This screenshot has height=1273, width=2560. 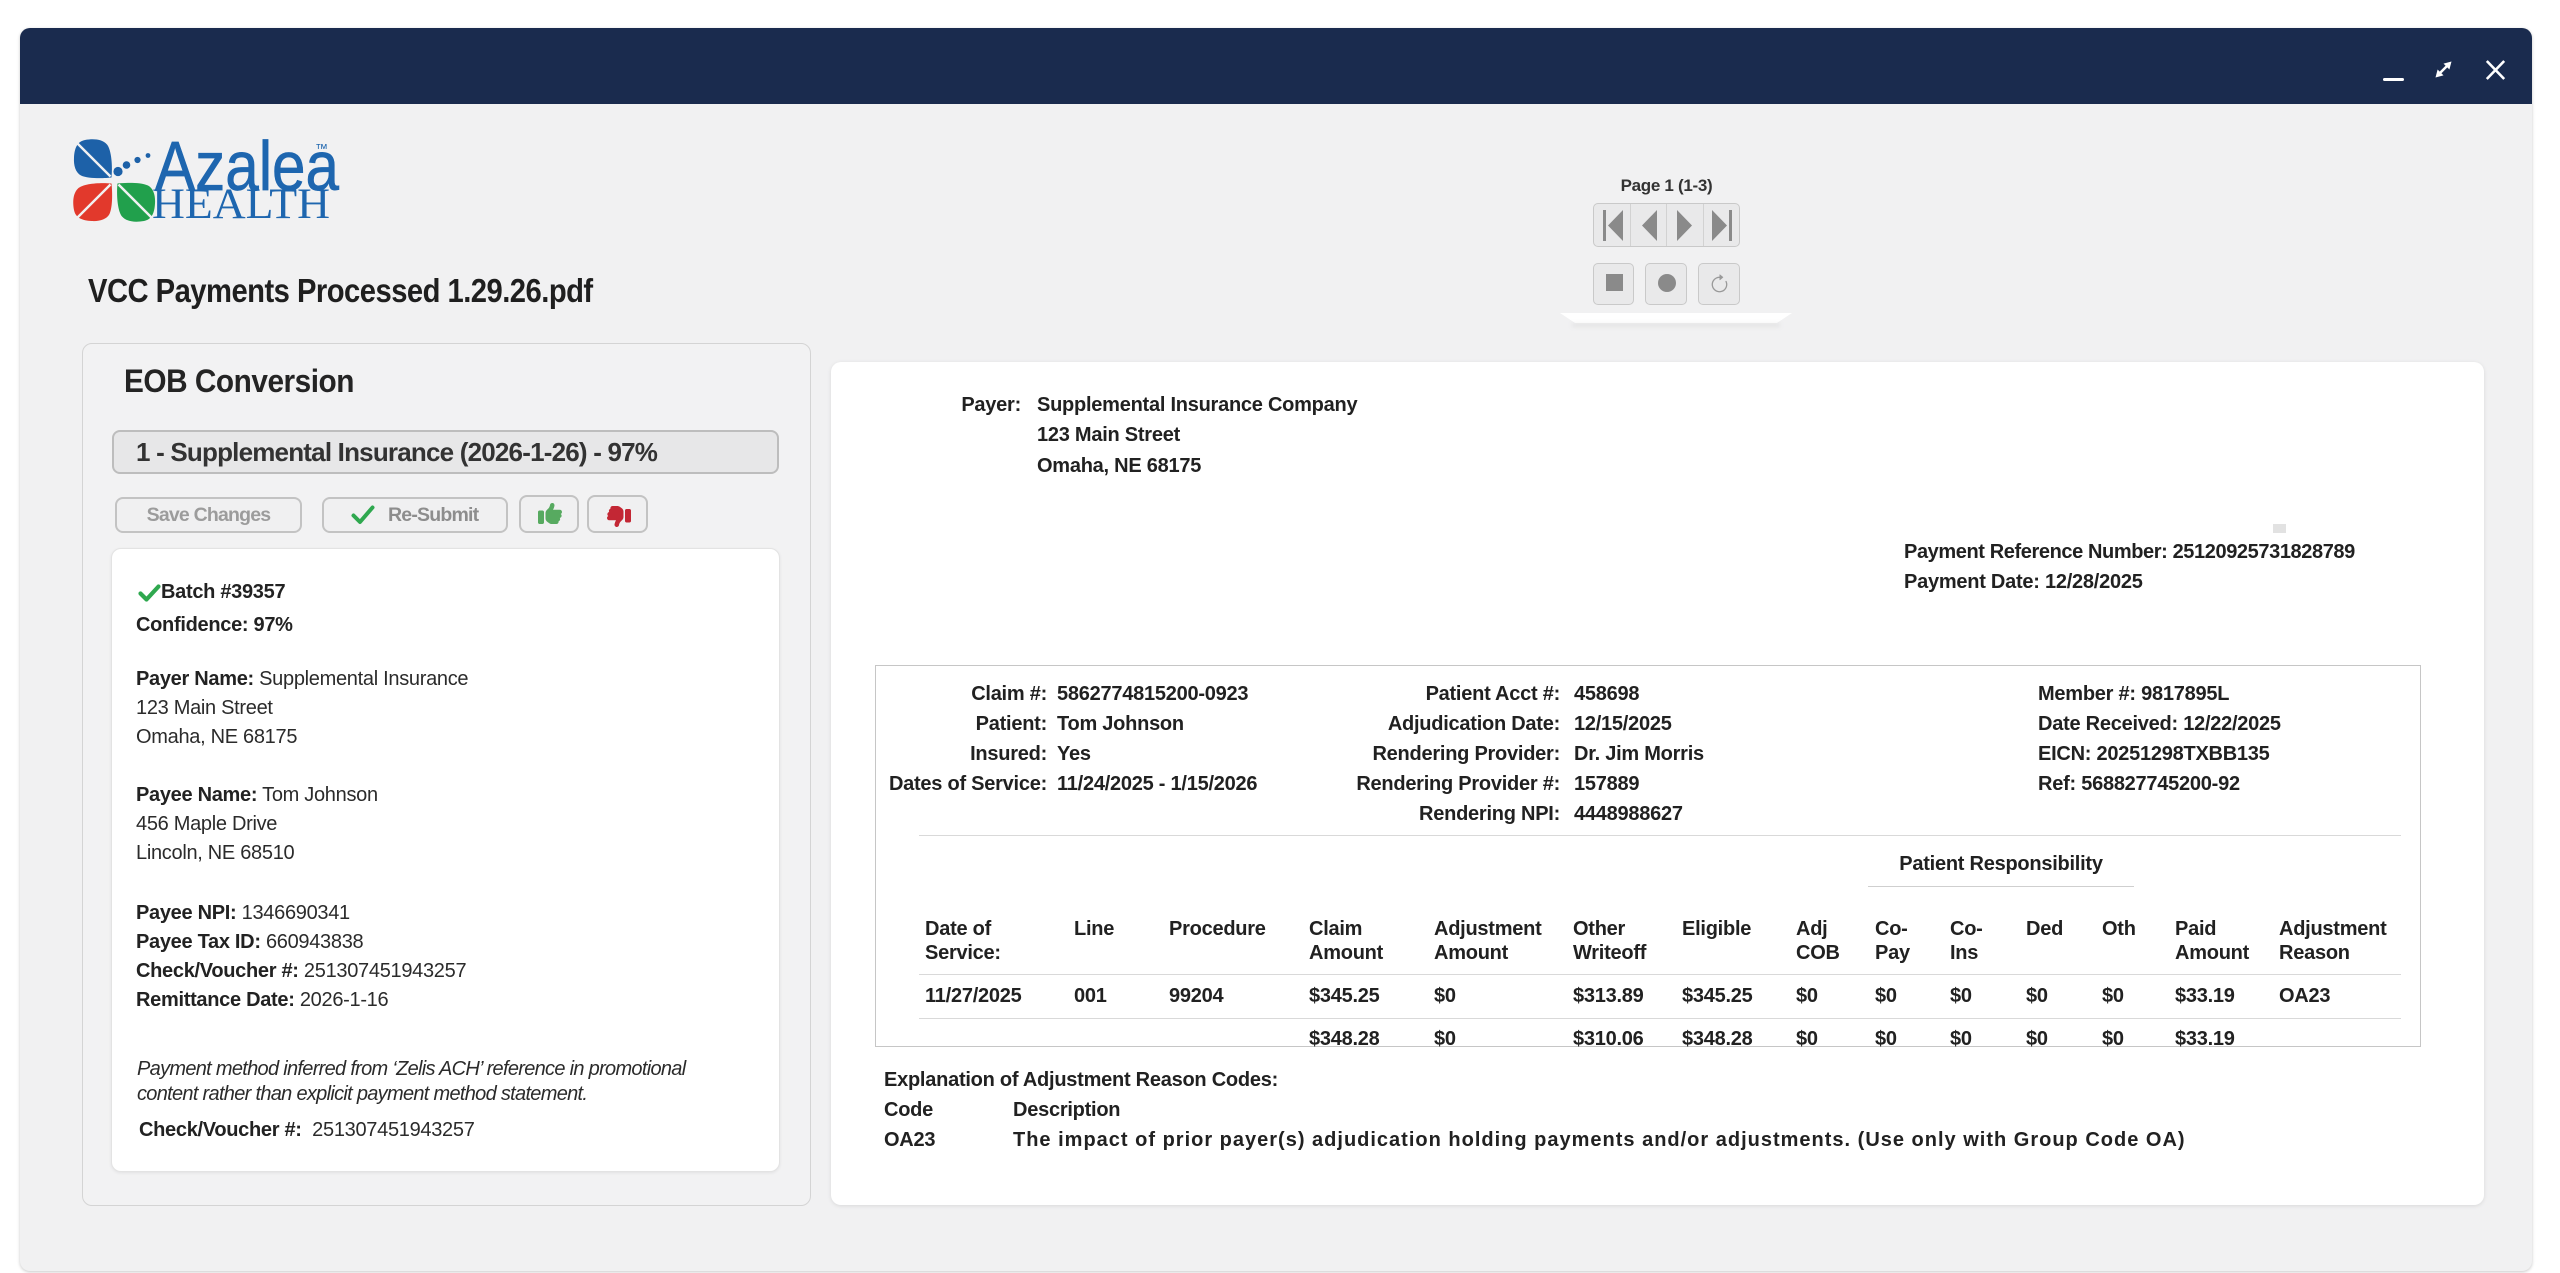 What do you see at coordinates (247, 170) in the screenshot?
I see `svg-text: Azalea` at bounding box center [247, 170].